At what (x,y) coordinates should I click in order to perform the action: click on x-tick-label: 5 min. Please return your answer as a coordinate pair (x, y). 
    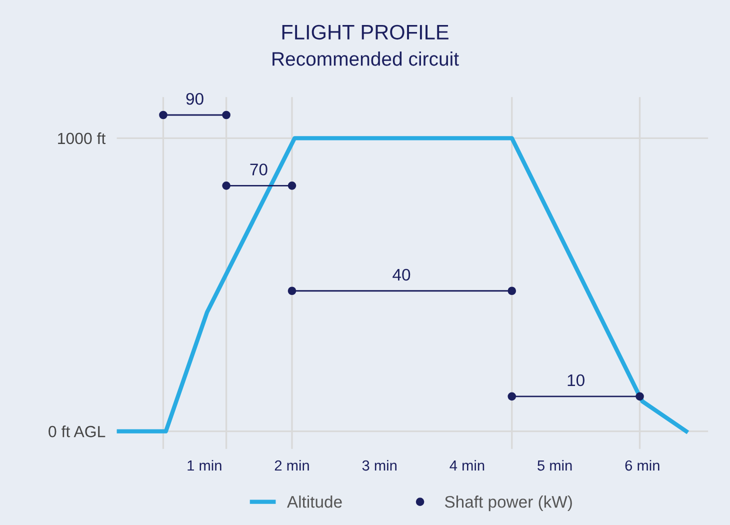
    Looking at the image, I should click on (555, 465).